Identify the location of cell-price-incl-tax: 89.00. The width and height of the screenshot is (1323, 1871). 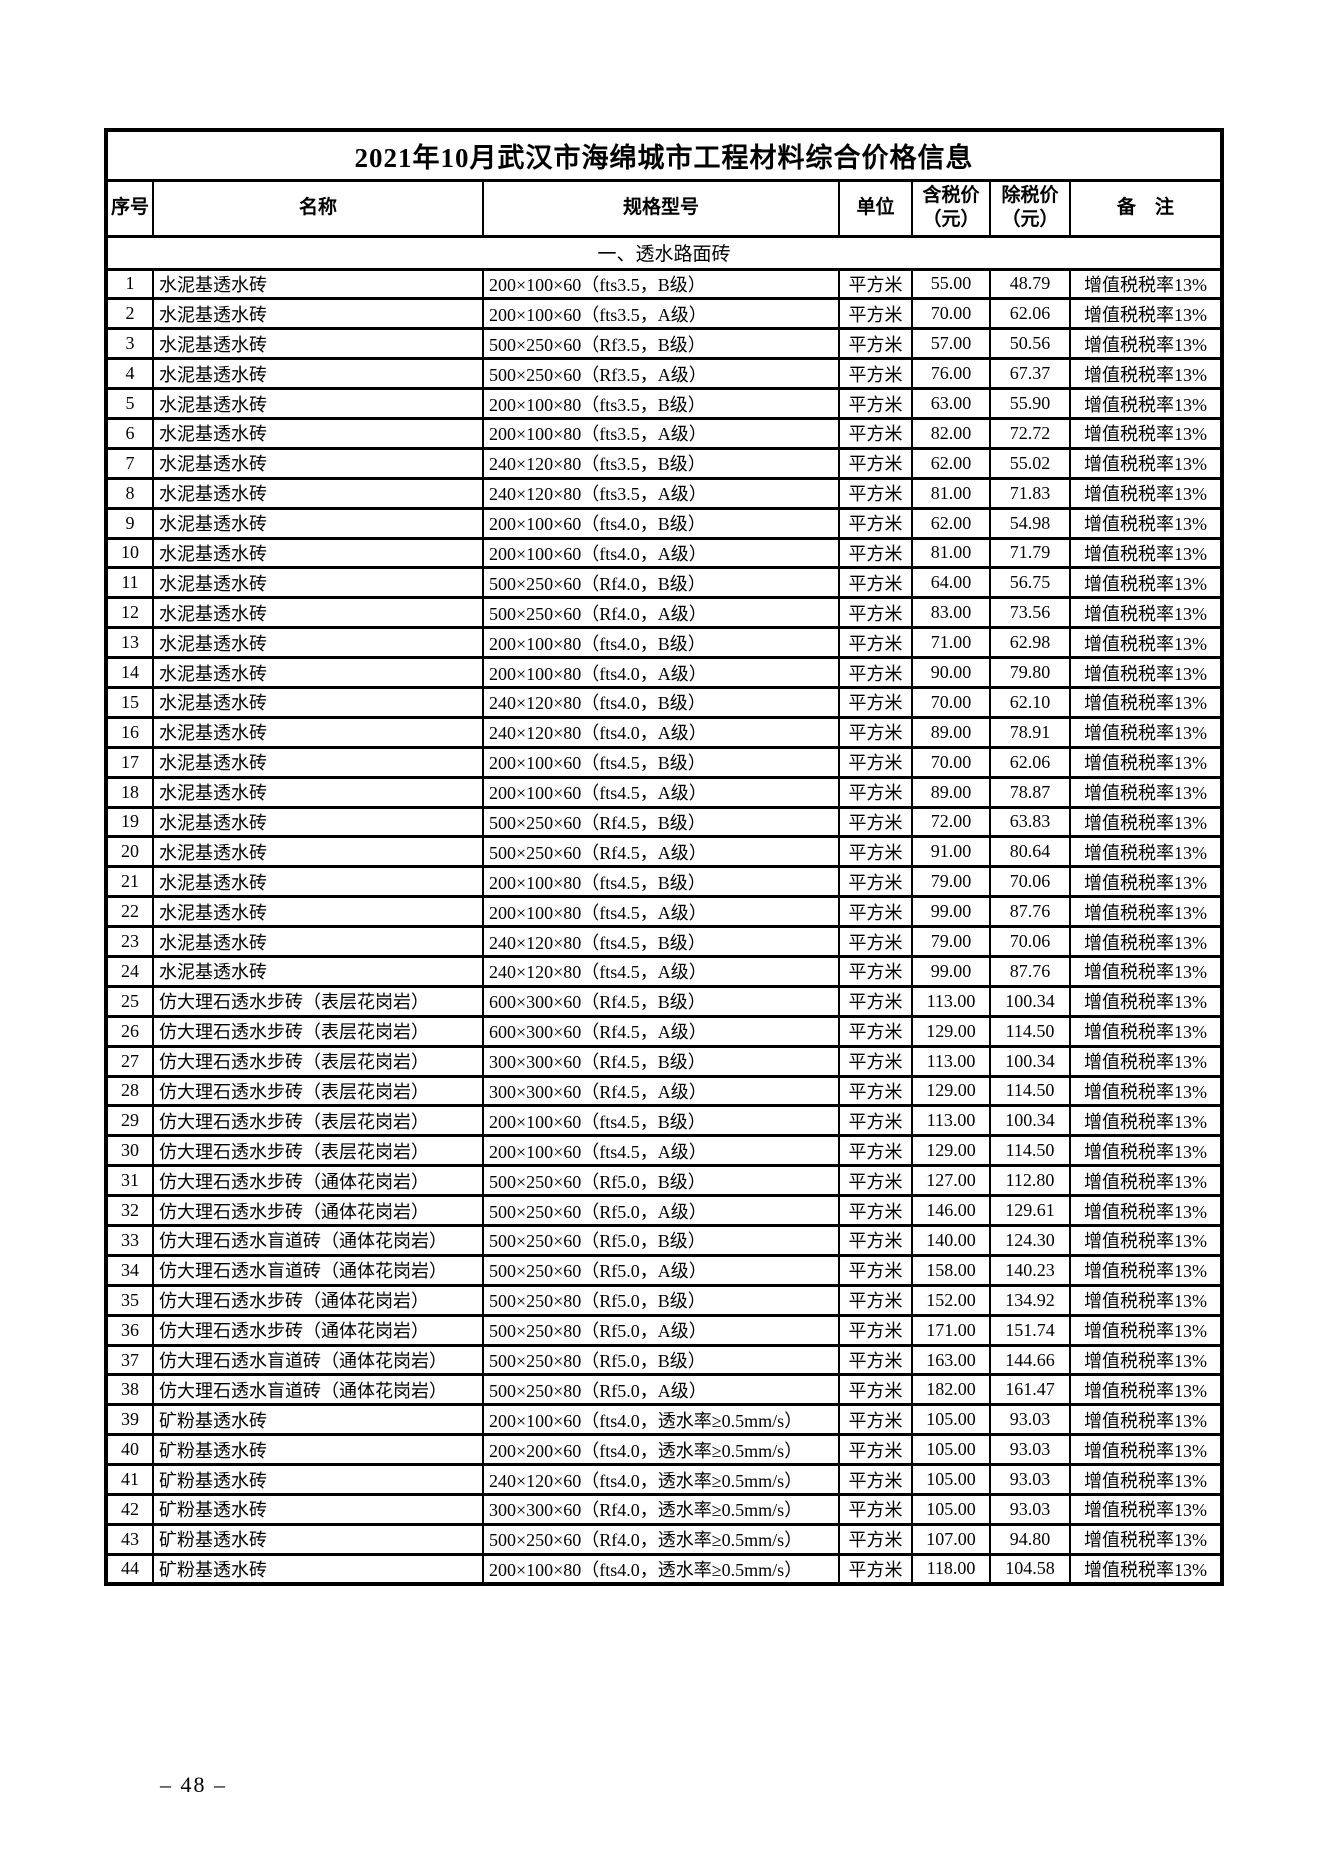
(951, 792).